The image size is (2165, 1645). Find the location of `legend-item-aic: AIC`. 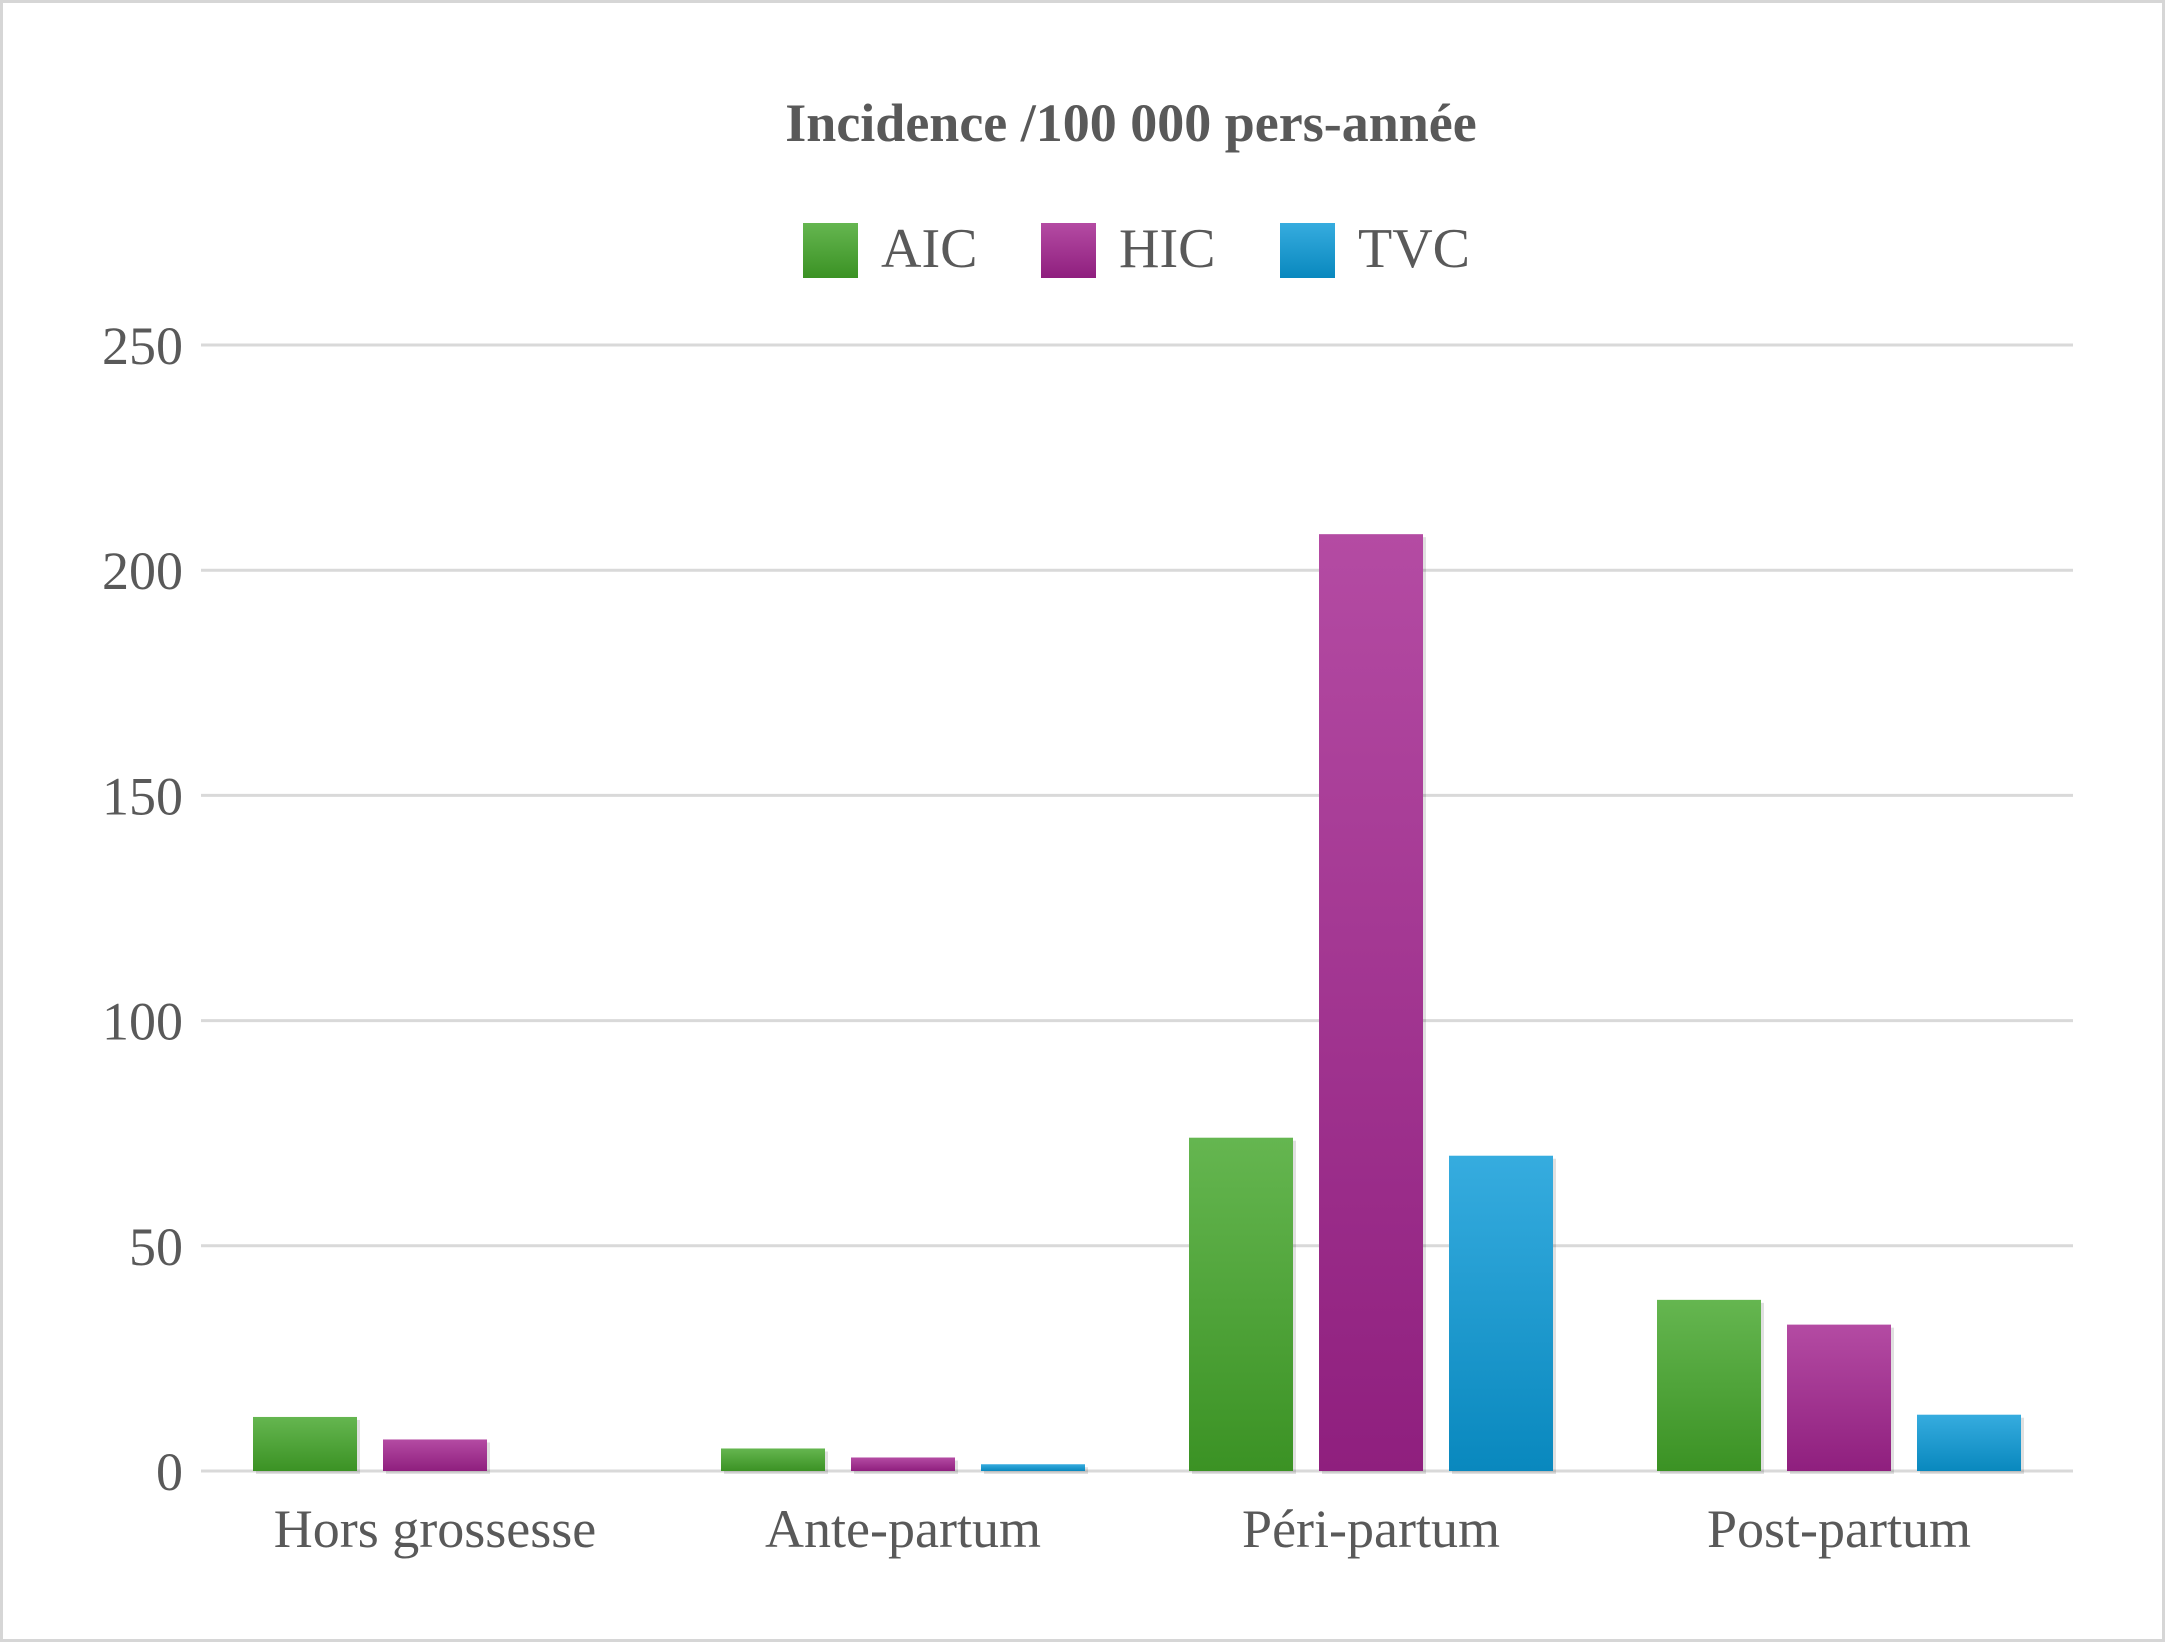

legend-item-aic: AIC is located at coordinates (890, 249).